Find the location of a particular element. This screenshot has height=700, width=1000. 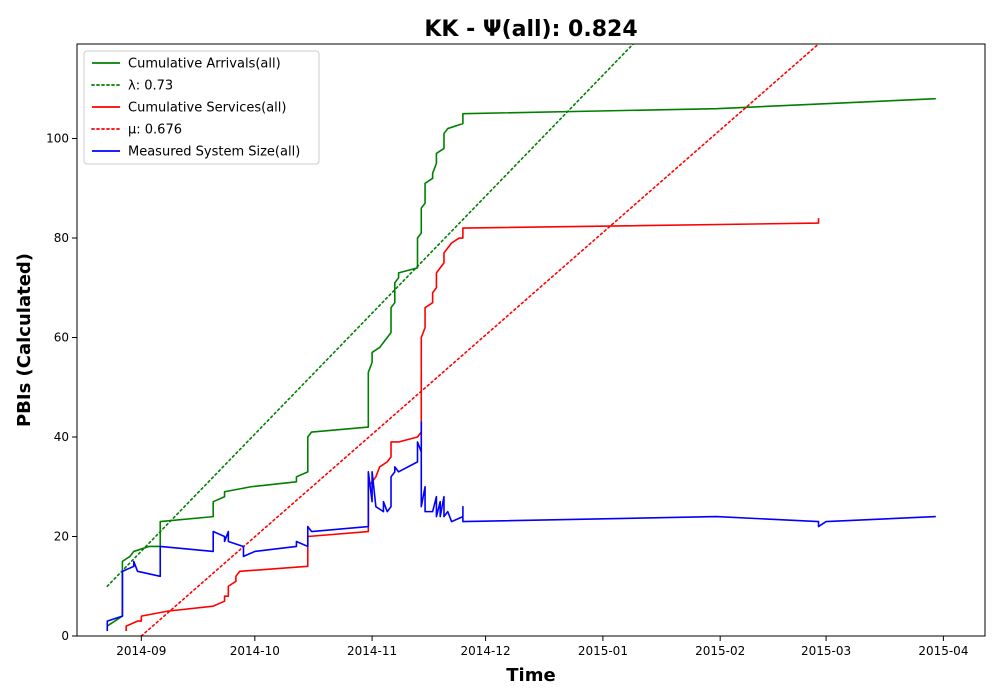

y-tick-label: 0 is located at coordinates (65, 636).